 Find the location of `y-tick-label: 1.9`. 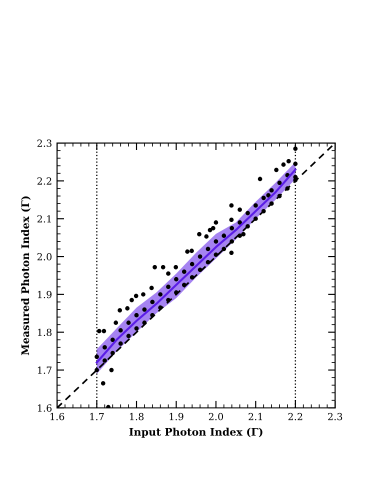

y-tick-label: 1.9 is located at coordinates (45, 294).